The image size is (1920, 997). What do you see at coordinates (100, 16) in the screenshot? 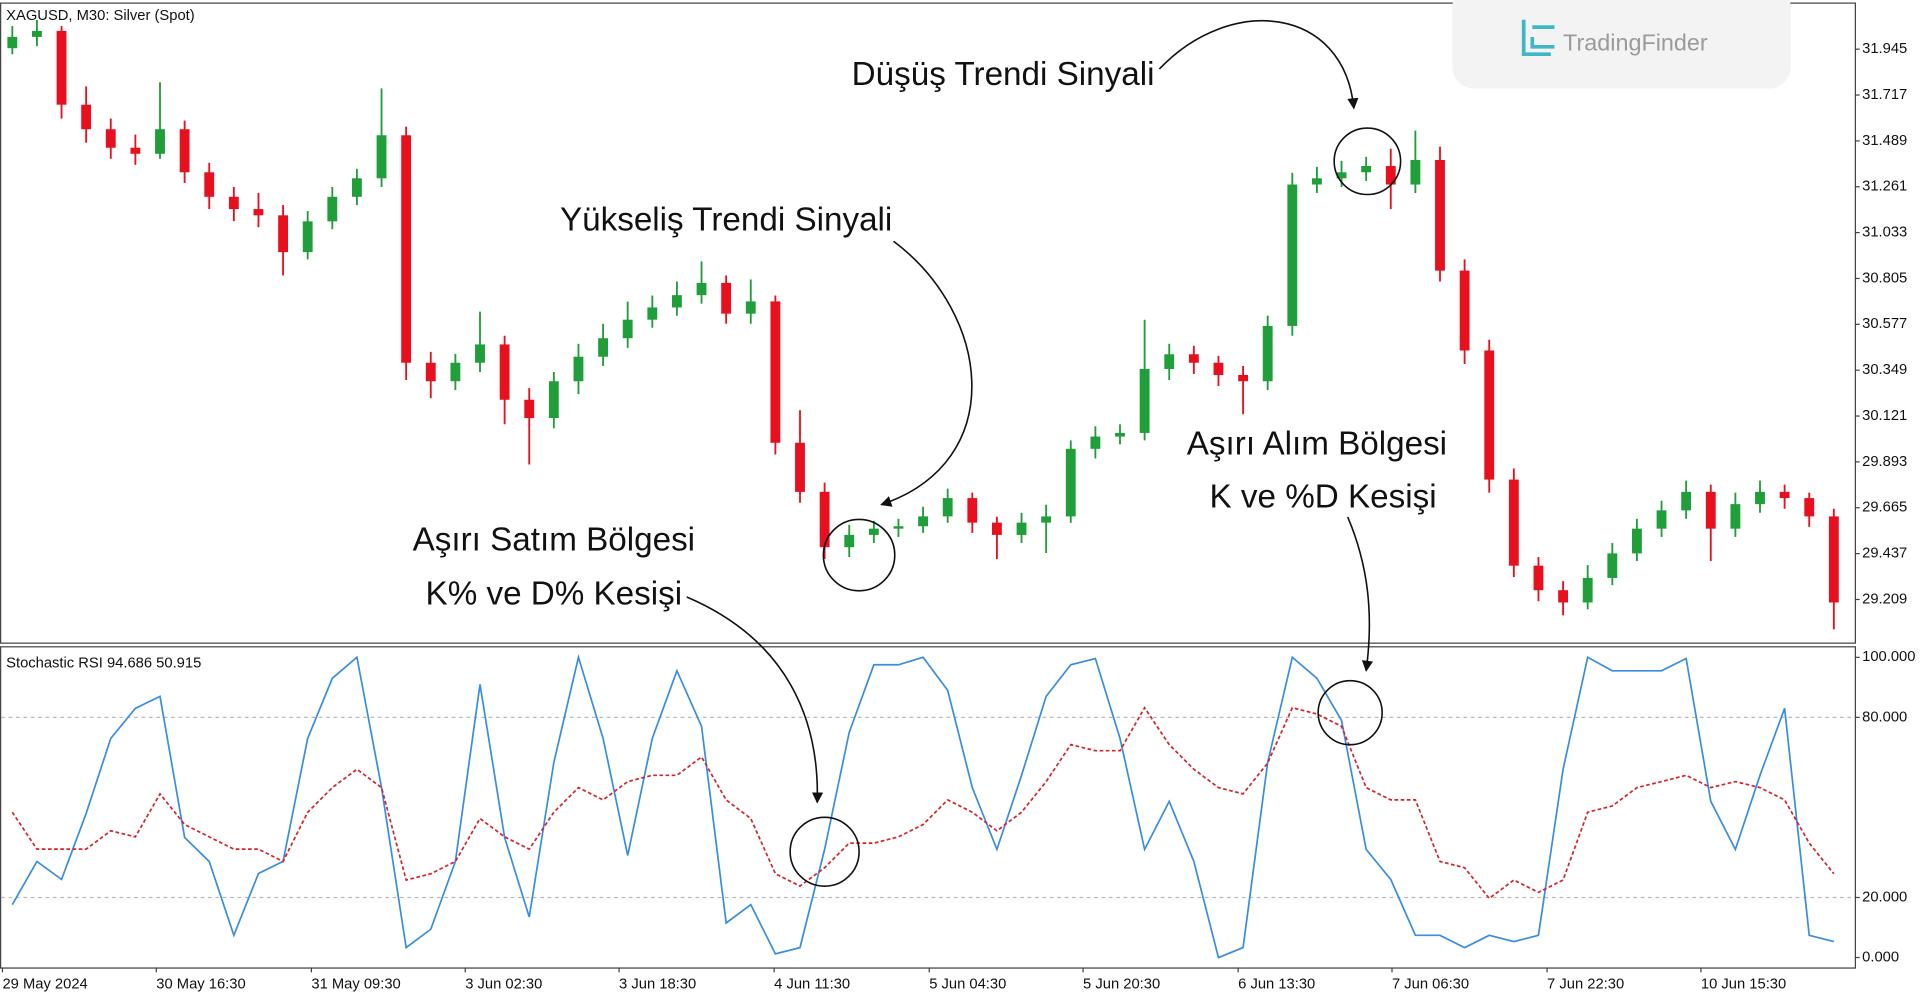
I see `panel-title: XAGUSD, M30: Silver (Spot)` at bounding box center [100, 16].